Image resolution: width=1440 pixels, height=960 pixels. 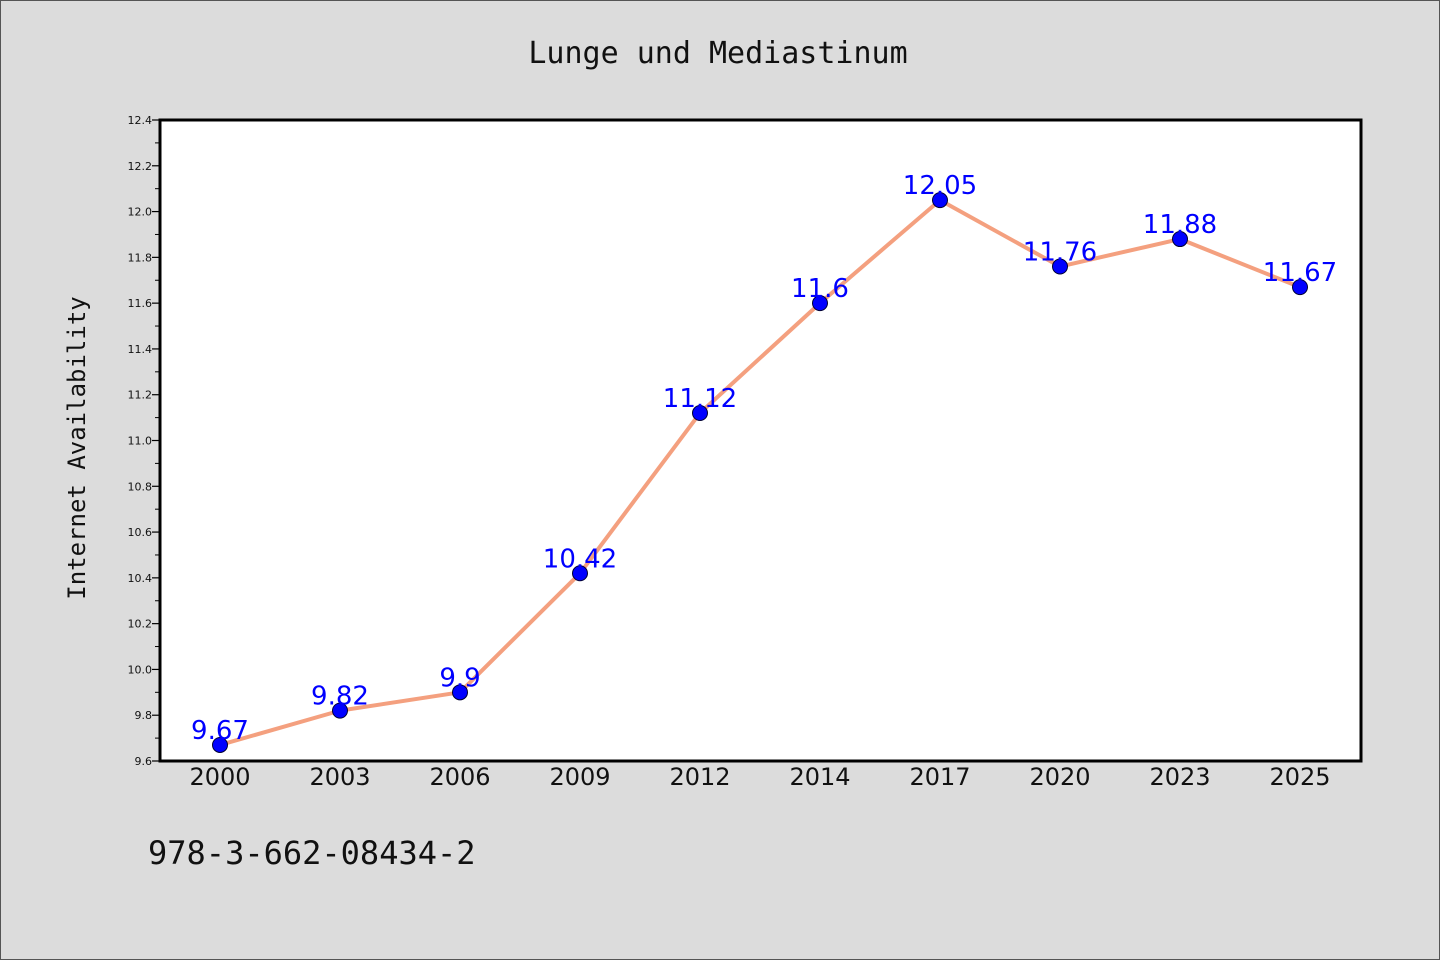 What do you see at coordinates (459, 678) in the screenshot?
I see `data-label: 9.9` at bounding box center [459, 678].